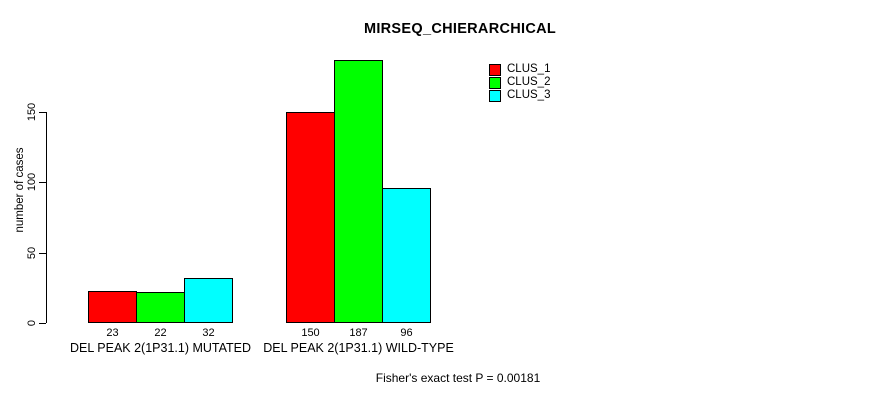 The image size is (890, 400). I want to click on bar-clus_2-cat1, so click(358, 191).